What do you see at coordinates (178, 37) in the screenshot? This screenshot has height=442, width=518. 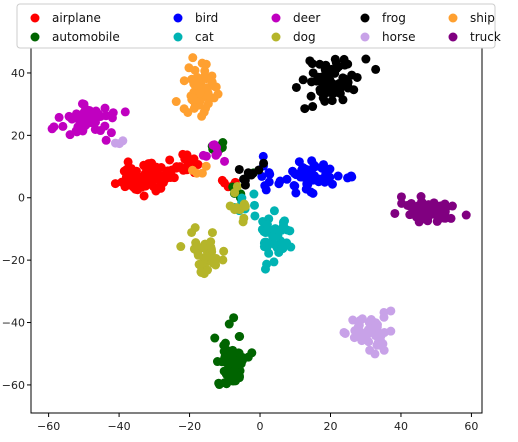 I see `legend-marker-cat` at bounding box center [178, 37].